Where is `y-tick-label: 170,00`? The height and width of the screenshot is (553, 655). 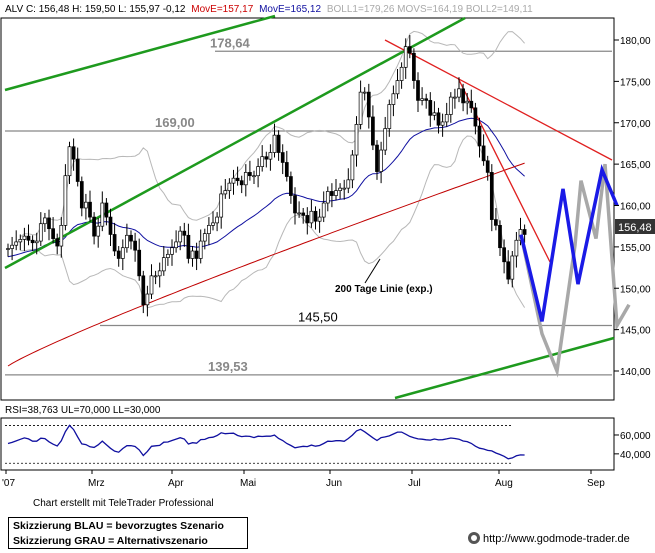 y-tick-label: 170,00 is located at coordinates (635, 124).